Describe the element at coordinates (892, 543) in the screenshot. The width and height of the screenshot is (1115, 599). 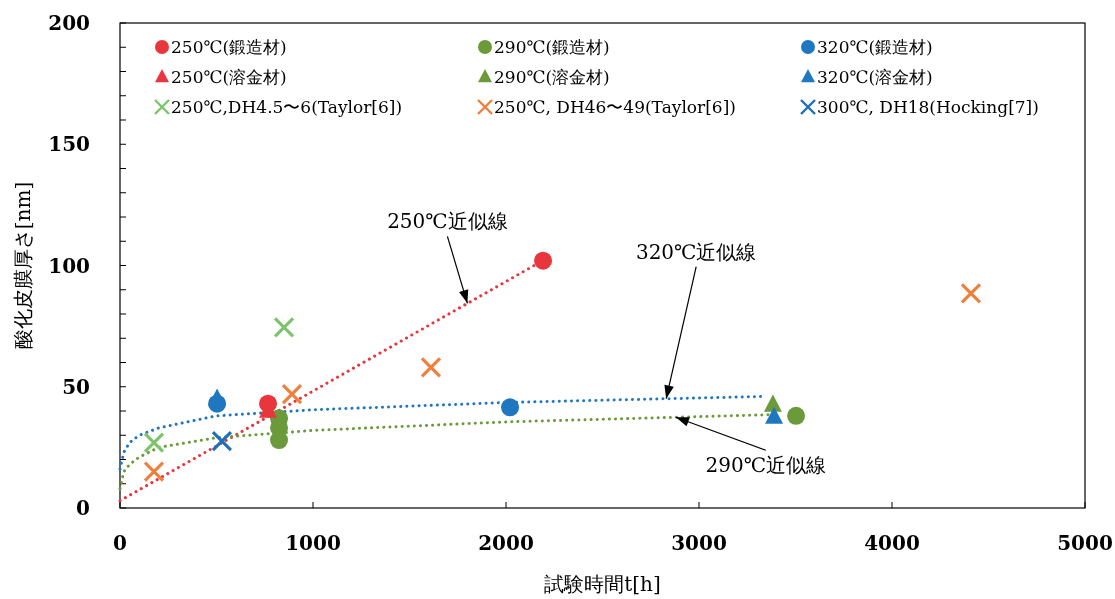
I see `x-tick-label: 4000` at that location.